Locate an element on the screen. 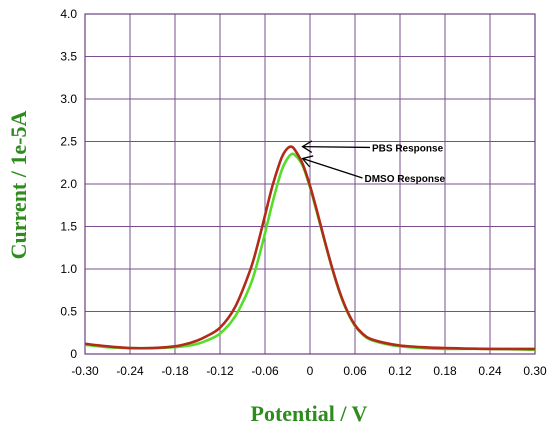 This screenshot has width=550, height=429. annotation-label: DMSO Response is located at coordinates (405, 179).